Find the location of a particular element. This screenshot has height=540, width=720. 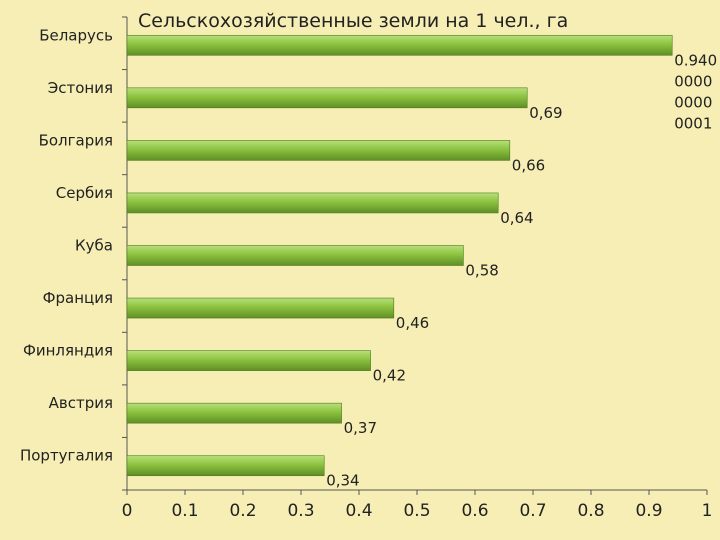

x-tick-label: 0.2 is located at coordinates (242, 511).